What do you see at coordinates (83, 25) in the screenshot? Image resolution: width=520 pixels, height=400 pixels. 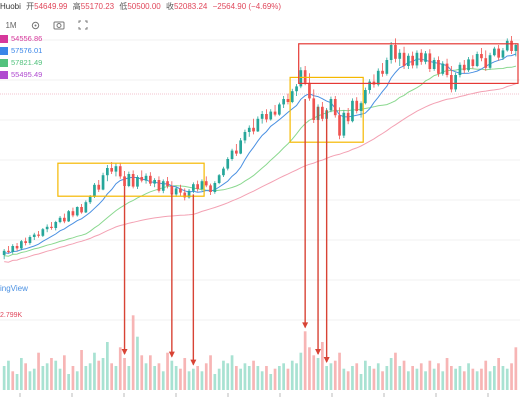 I see `fullscreen-icon` at bounding box center [83, 25].